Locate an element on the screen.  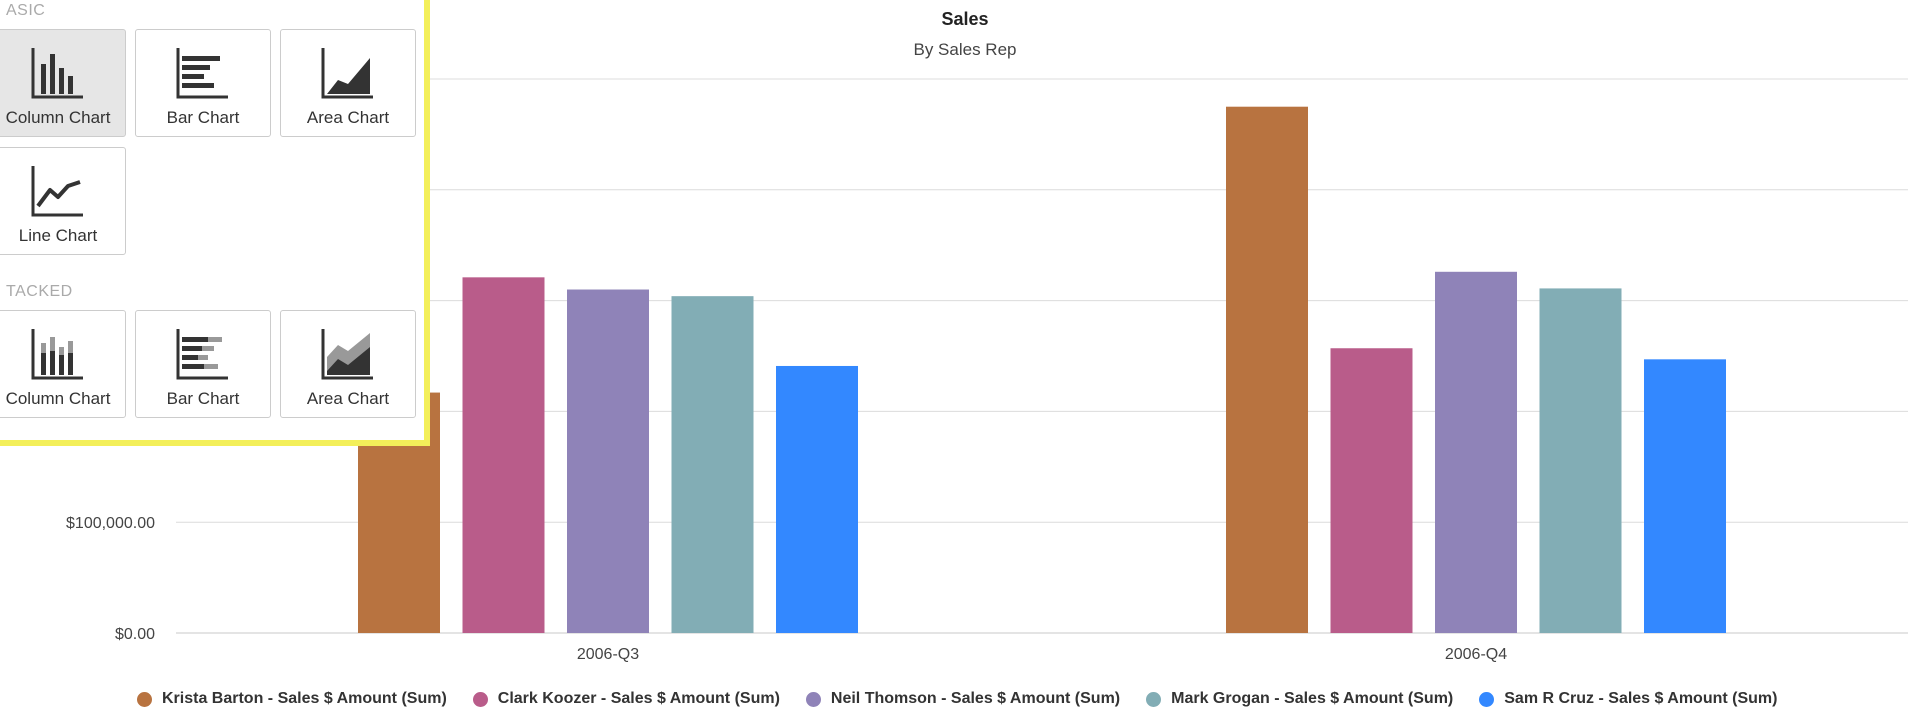
tile-line-chart: Line Chart is located at coordinates (63, 201).